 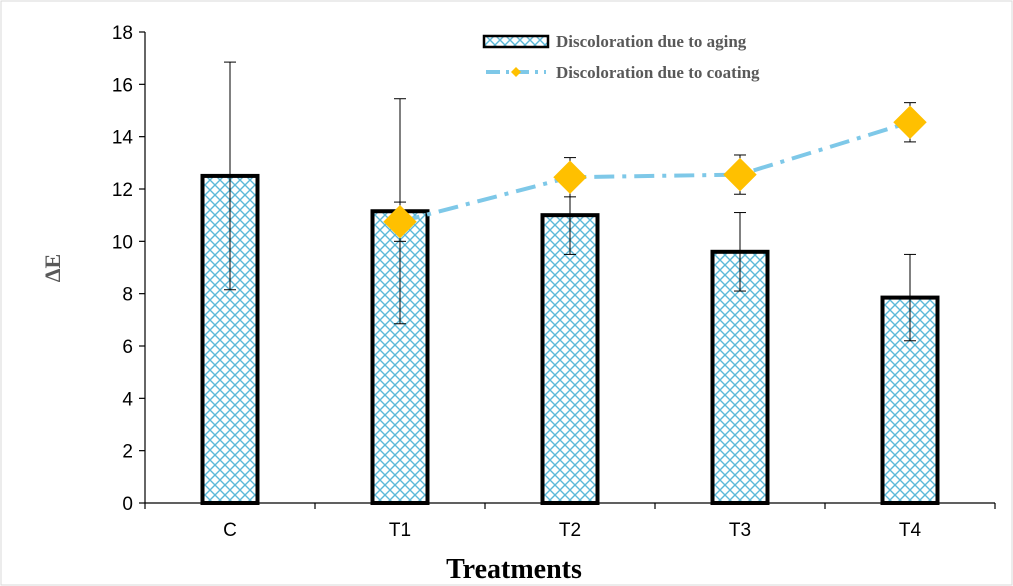 What do you see at coordinates (52, 268) in the screenshot?
I see `y-axis-title: ΔE` at bounding box center [52, 268].